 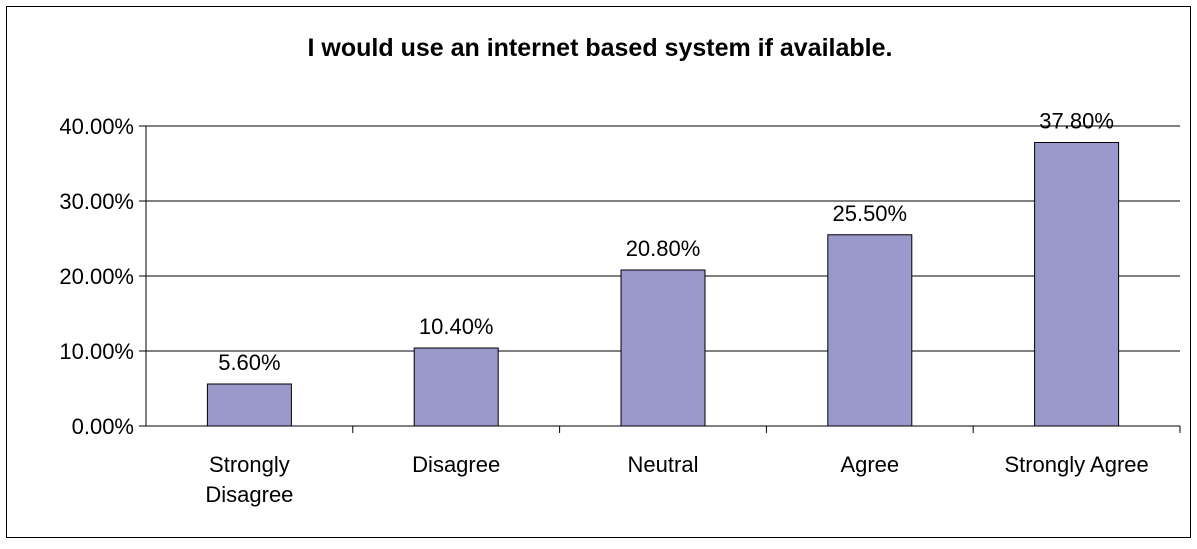 I want to click on x-tick-label: Strongly, so click(x=249, y=464).